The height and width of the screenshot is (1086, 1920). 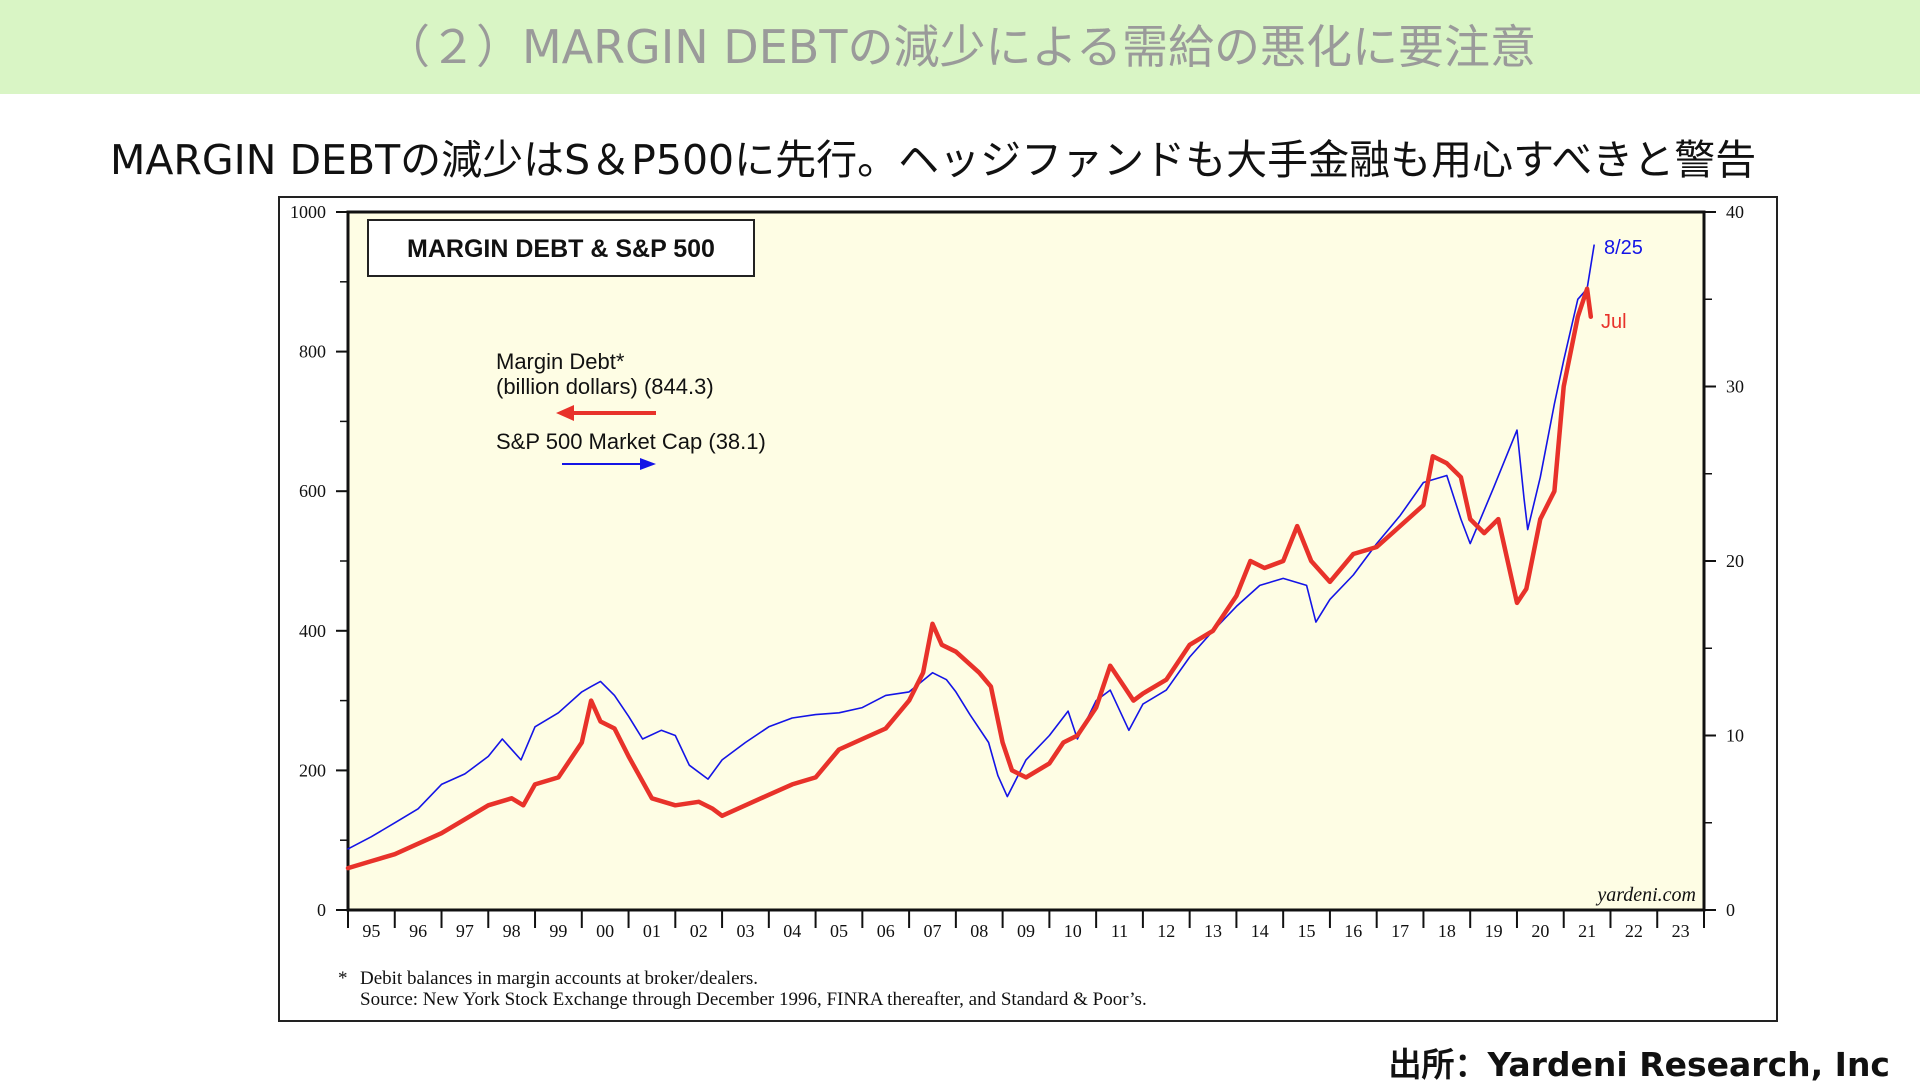 What do you see at coordinates (1260, 931) in the screenshot?
I see `x-tick-label: 14` at bounding box center [1260, 931].